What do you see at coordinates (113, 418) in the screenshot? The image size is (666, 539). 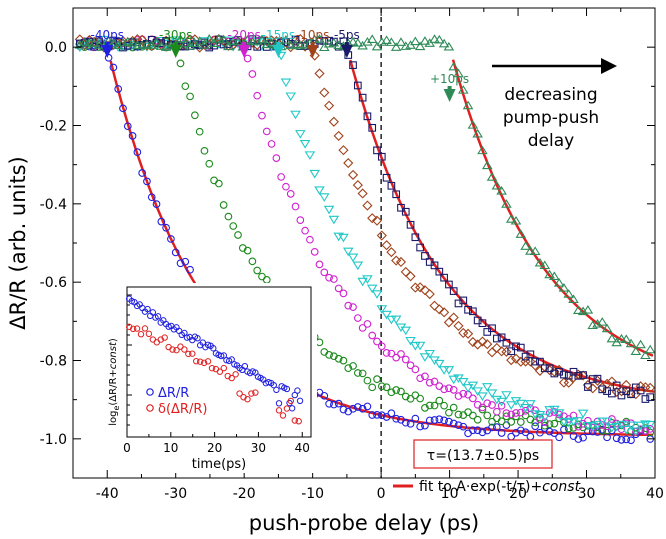 I see `inset-y-label-log: log` at bounding box center [113, 418].